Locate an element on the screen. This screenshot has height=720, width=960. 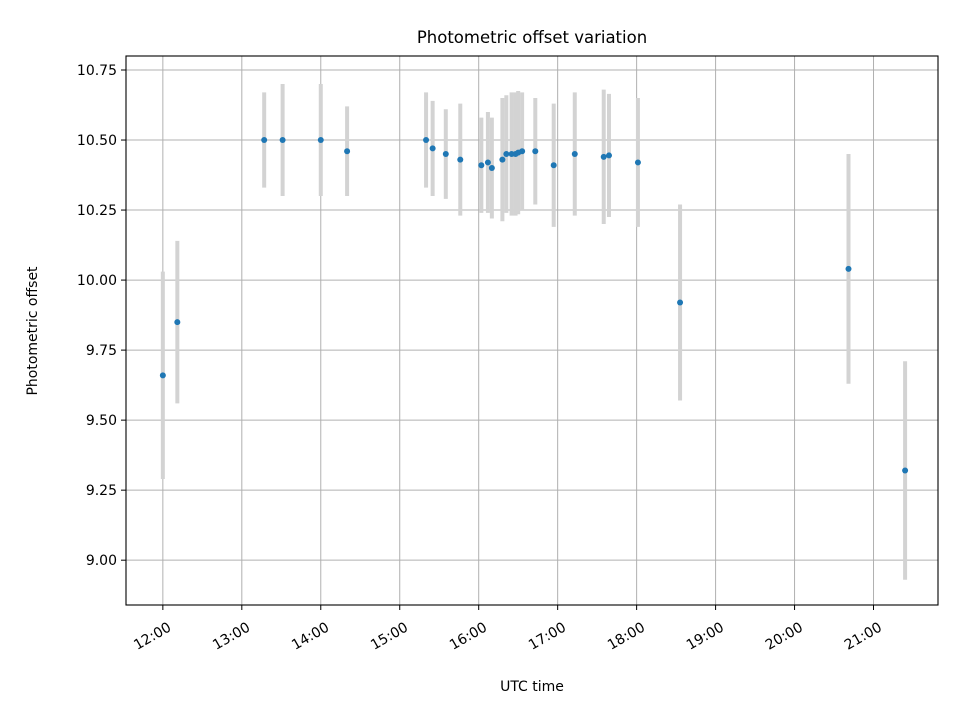
y-tick-label: 9.50 is located at coordinates (101, 421).